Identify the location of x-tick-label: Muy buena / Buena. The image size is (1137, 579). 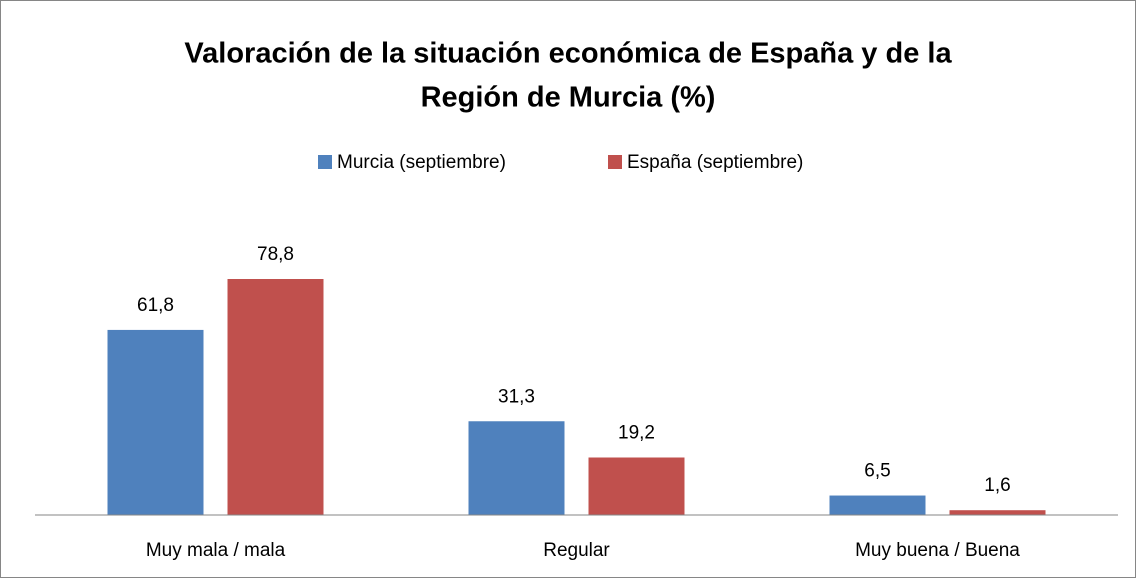
(937, 550).